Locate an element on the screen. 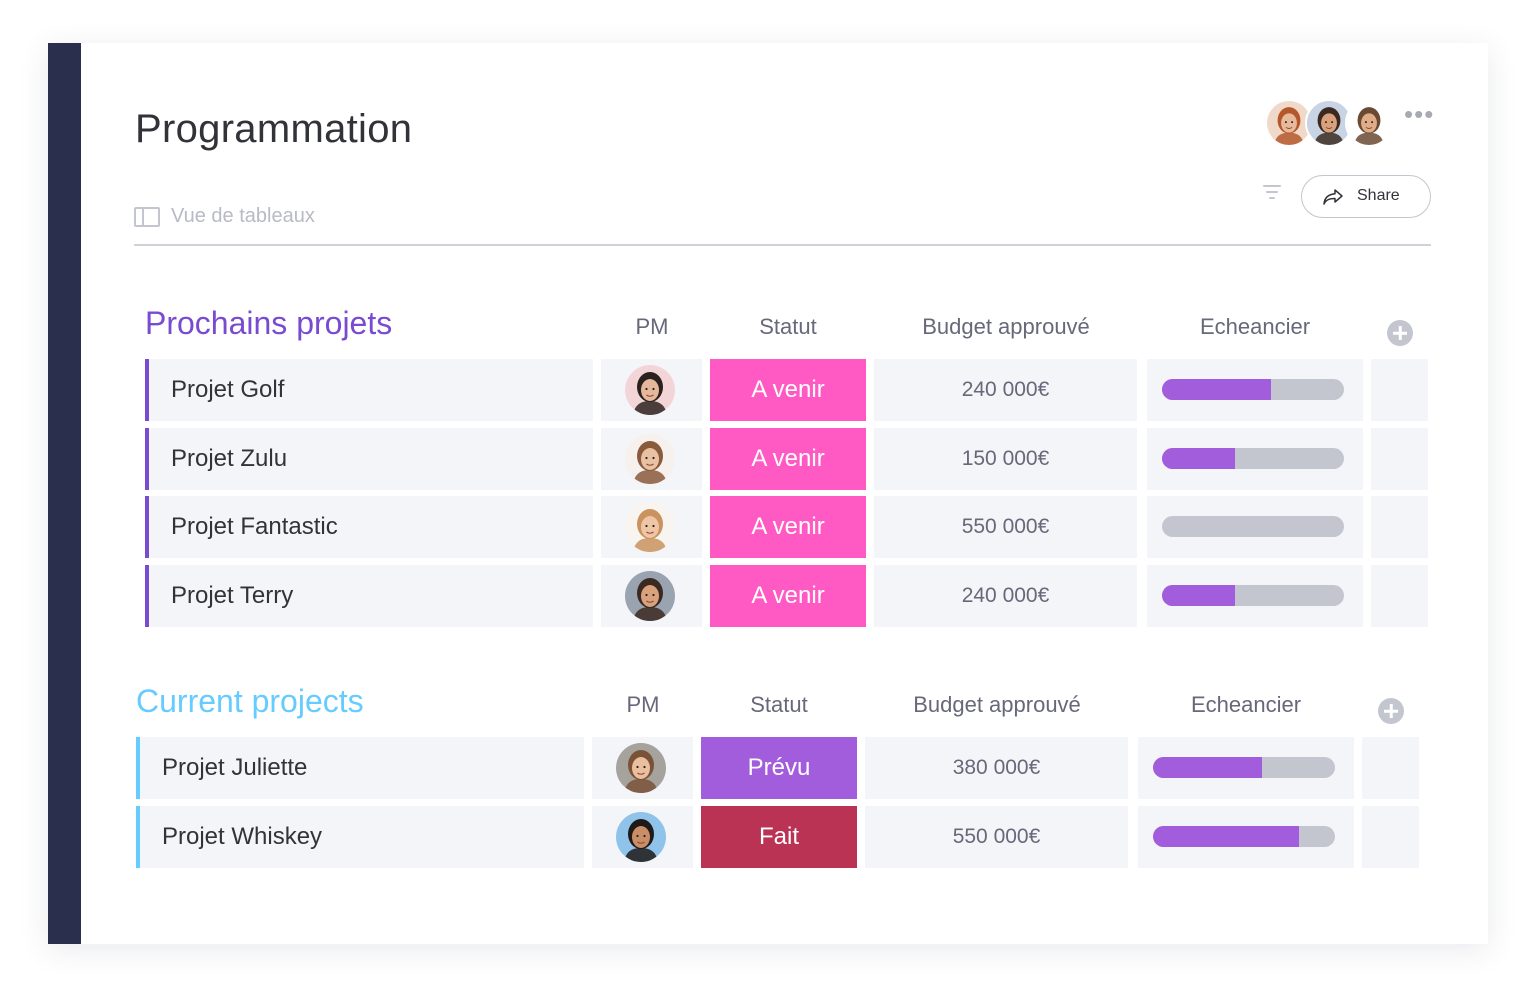 The image size is (1536, 997). item-name: Projet Terry is located at coordinates (232, 595).